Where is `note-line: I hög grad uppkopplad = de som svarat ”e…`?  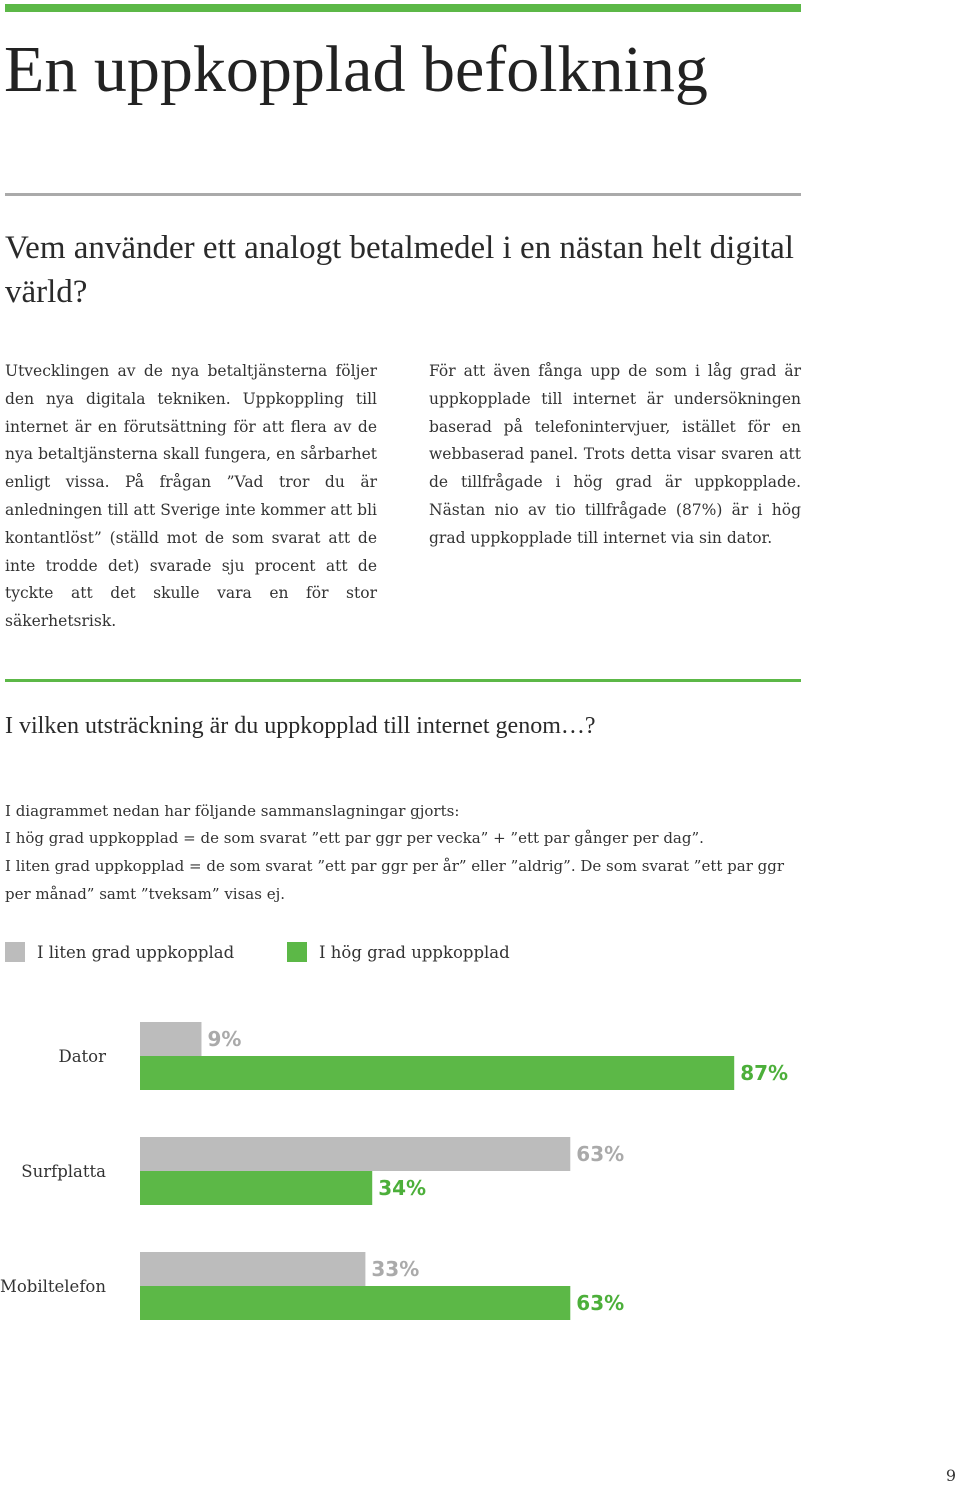 note-line: I hög grad uppkopplad = de som svarat ”e… is located at coordinates (354, 838).